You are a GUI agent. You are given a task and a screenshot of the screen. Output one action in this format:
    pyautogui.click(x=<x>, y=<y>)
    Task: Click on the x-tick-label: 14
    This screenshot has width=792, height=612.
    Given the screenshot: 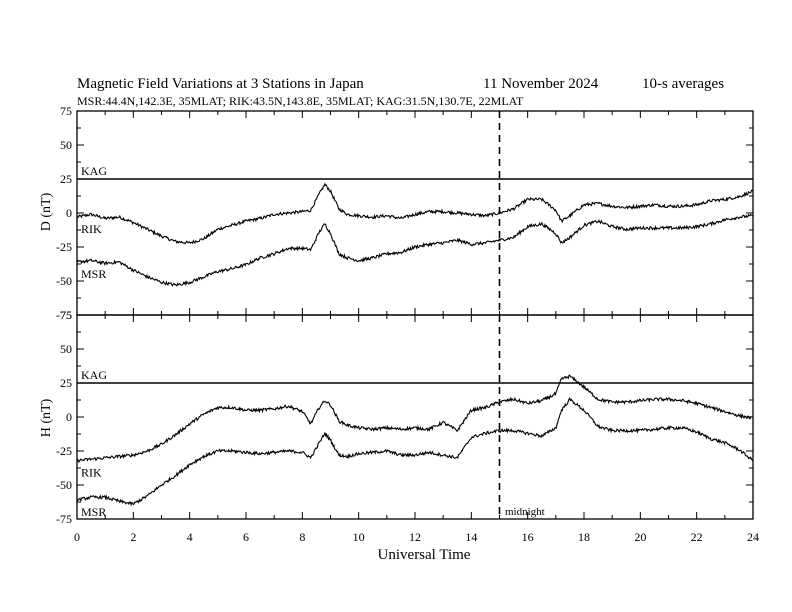 What is the action you would take?
    pyautogui.click(x=471, y=537)
    